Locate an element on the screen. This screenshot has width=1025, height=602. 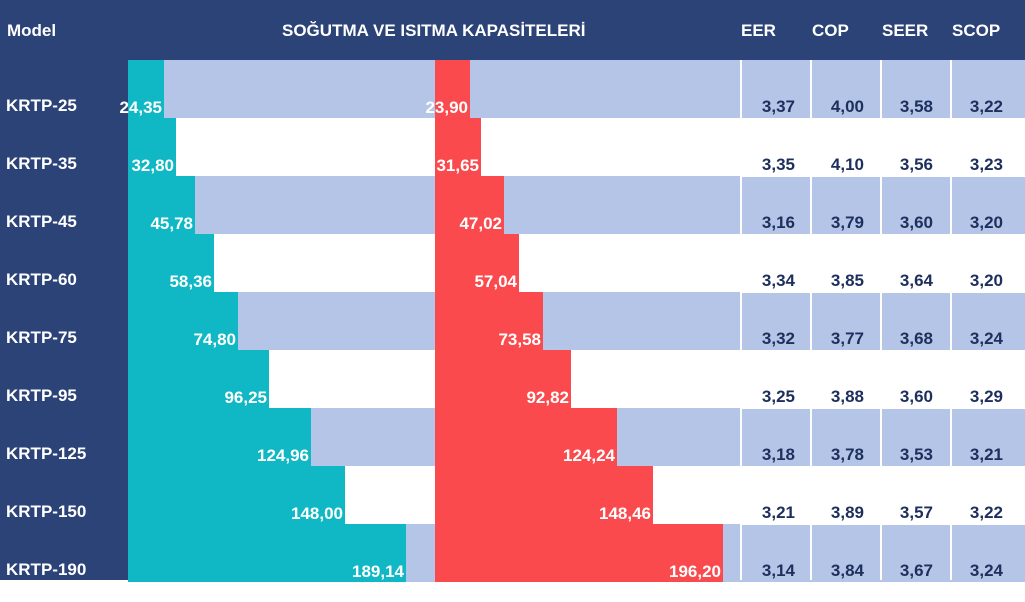
cooling-value-label: 74,80 is located at coordinates (214, 339).